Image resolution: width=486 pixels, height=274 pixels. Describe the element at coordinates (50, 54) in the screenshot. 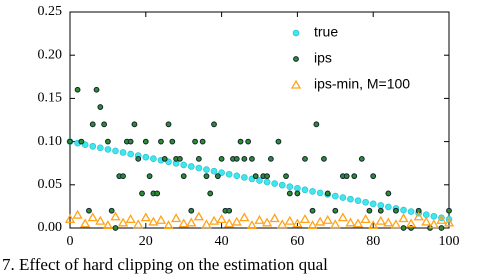

I see `y-tick-label: 0.20` at that location.